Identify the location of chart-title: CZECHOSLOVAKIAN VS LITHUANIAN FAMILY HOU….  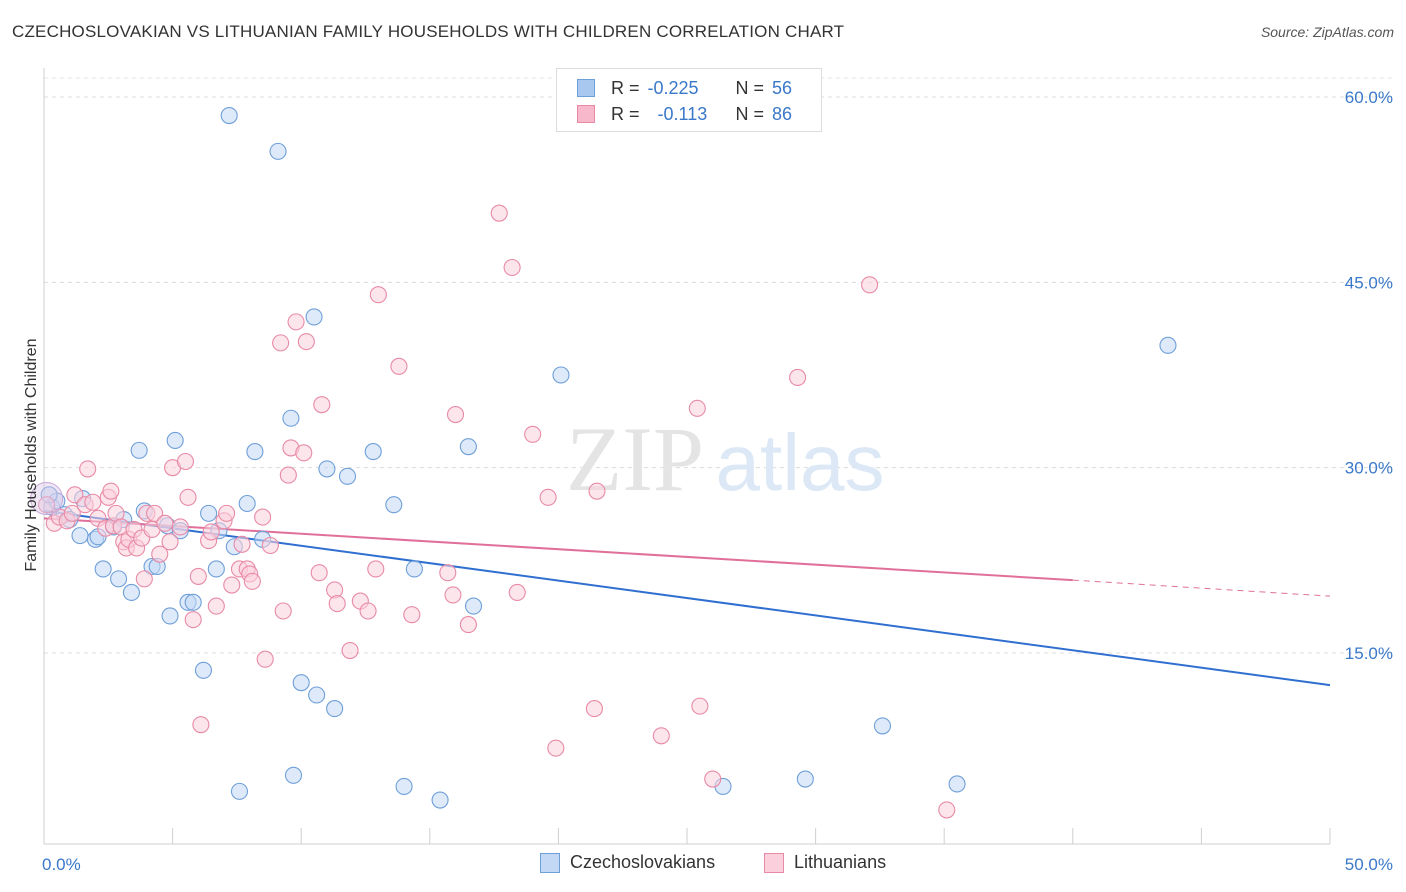
(428, 31).